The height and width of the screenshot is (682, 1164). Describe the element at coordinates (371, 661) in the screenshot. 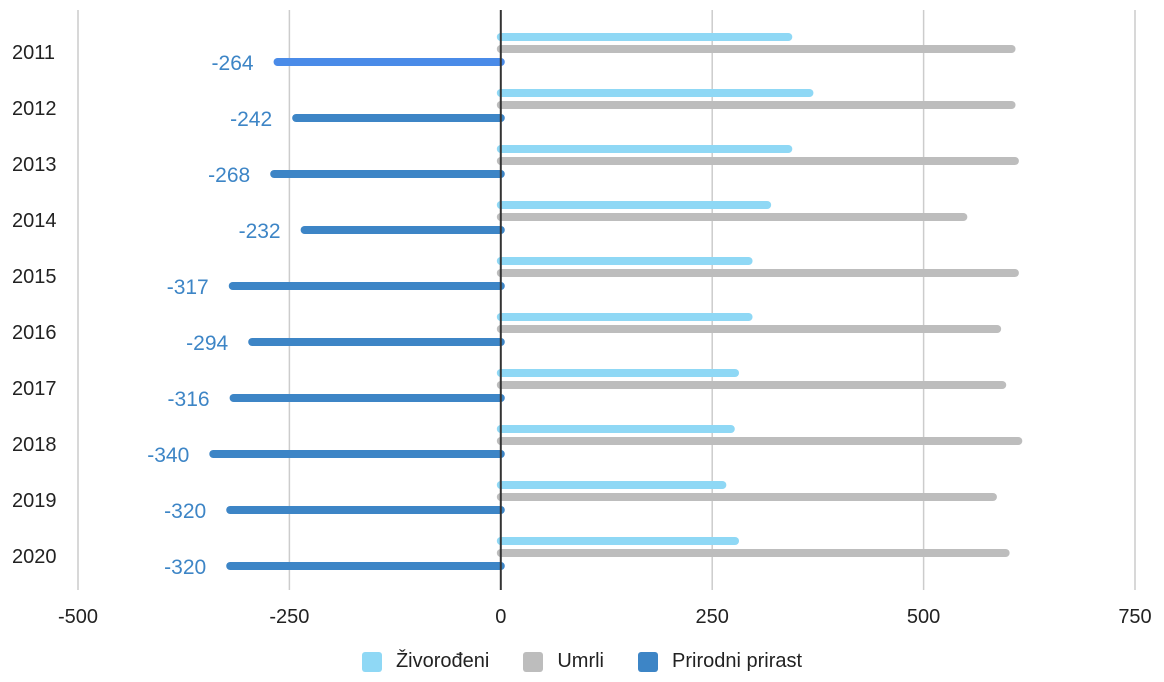

I see `legend-swatch-zivorodeni` at that location.